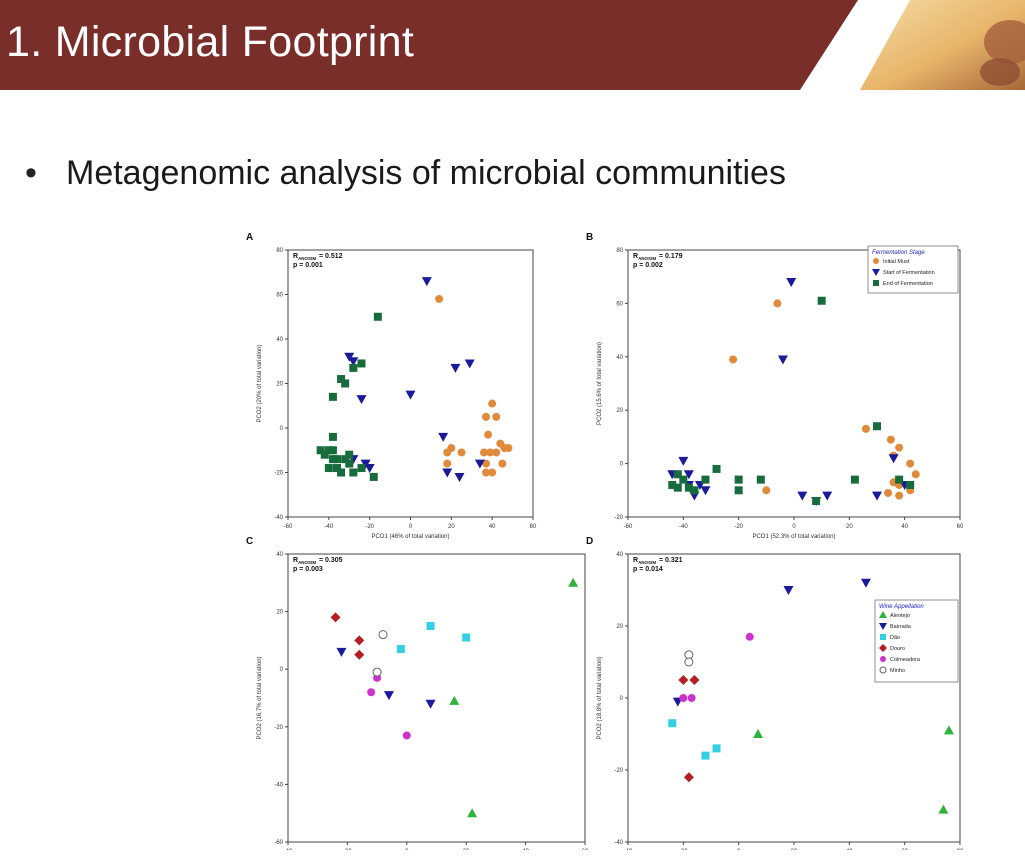 The height and width of the screenshot is (857, 1025). What do you see at coordinates (908, 284) in the screenshot?
I see `legend-entry: End of Fermentation` at bounding box center [908, 284].